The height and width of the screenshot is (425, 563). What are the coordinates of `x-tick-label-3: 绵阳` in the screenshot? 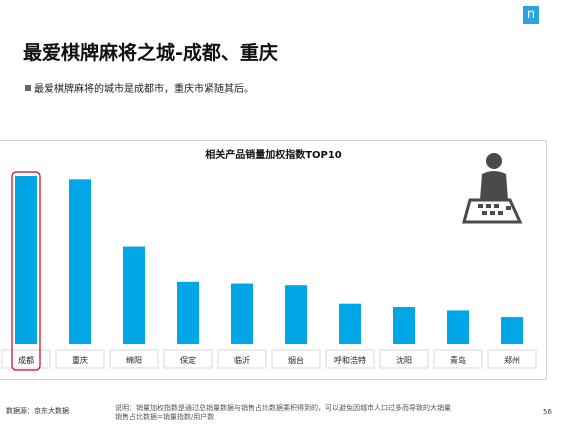 It's located at (134, 360).